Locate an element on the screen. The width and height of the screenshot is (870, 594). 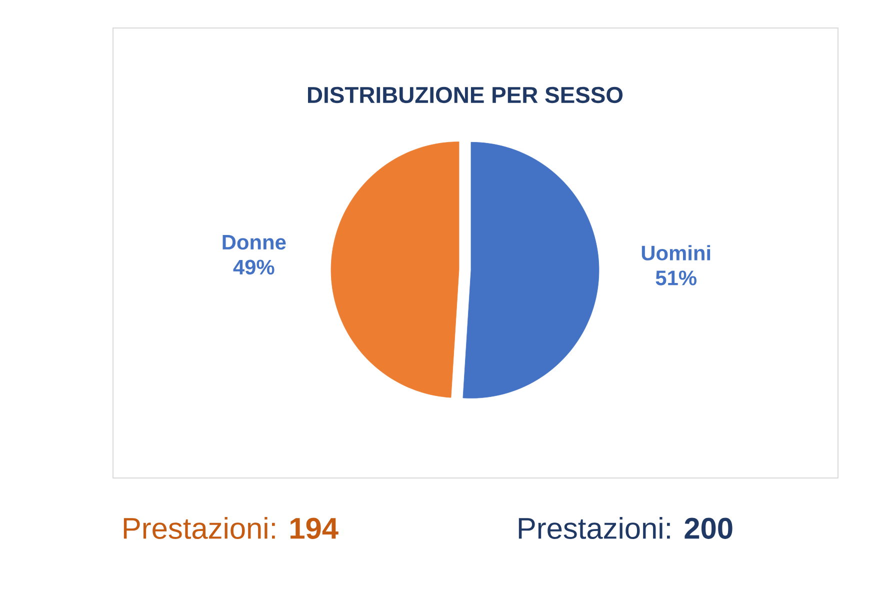
slice-label: Uomini is located at coordinates (676, 252).